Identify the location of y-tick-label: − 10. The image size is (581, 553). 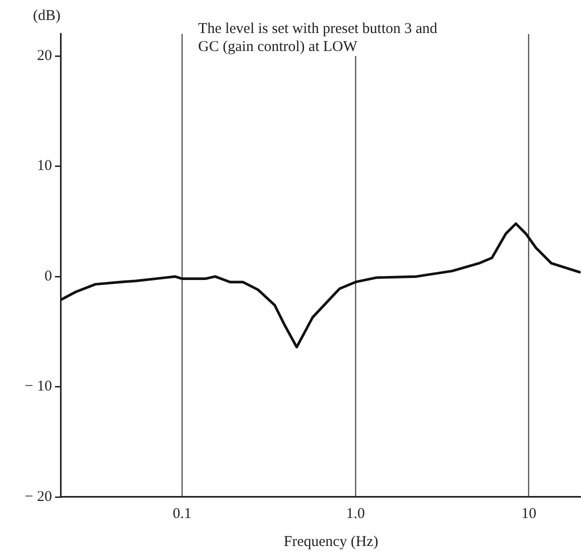
(38, 386).